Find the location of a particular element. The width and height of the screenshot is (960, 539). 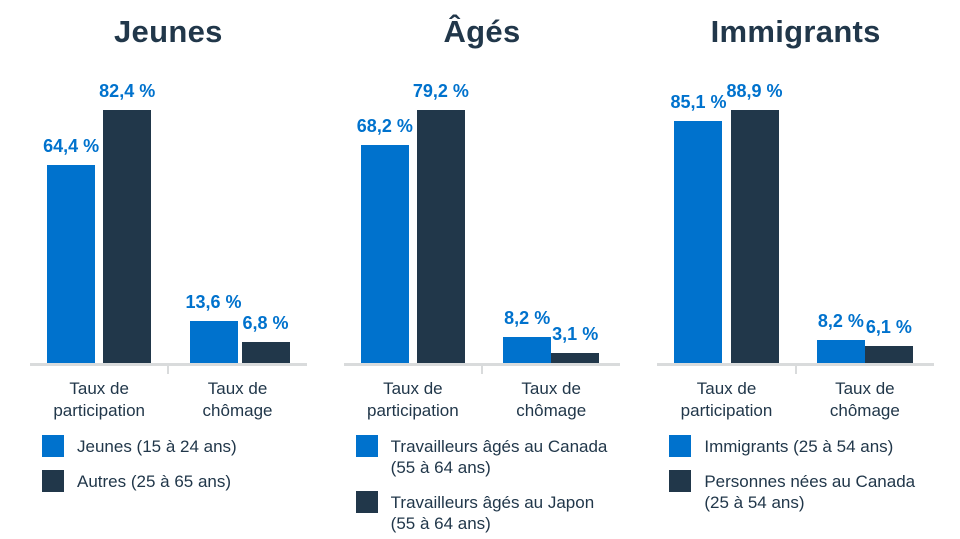

value-label: 64,4 % is located at coordinates (71, 146).